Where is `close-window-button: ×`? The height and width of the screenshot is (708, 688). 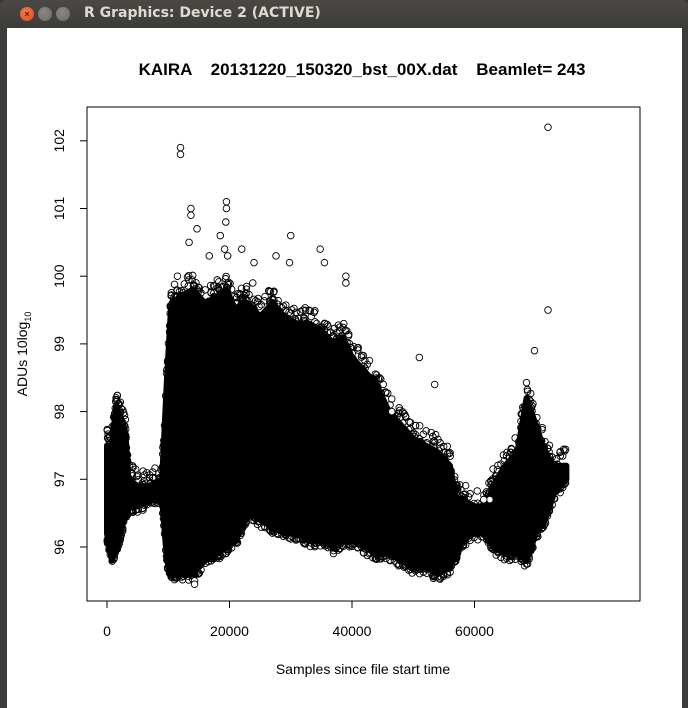
close-window-button: × is located at coordinates (27, 14).